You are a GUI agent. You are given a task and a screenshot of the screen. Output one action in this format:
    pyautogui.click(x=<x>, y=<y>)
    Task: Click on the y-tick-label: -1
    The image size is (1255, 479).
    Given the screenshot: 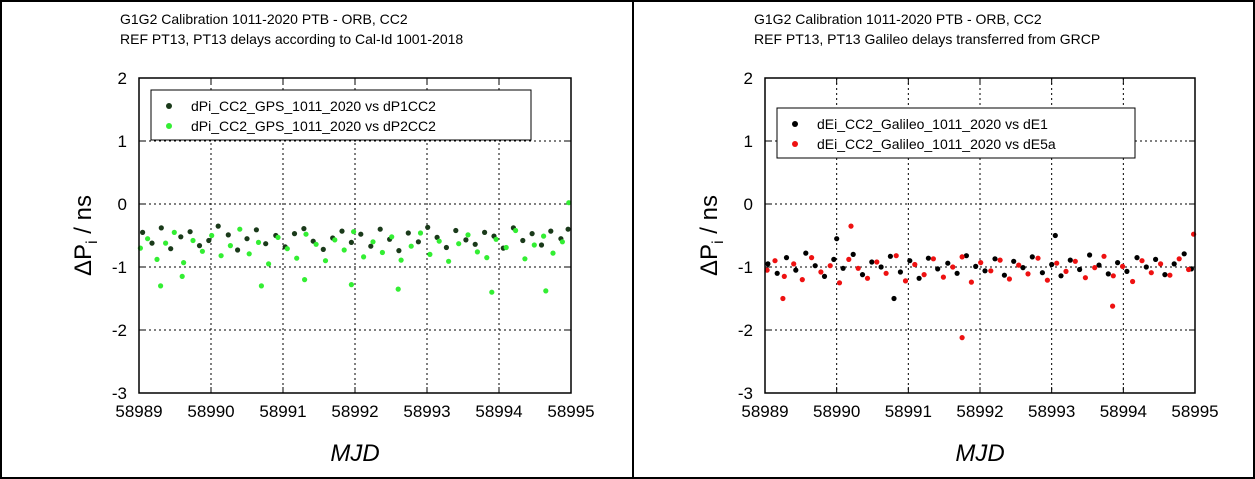 What is the action you would take?
    pyautogui.click(x=119, y=267)
    